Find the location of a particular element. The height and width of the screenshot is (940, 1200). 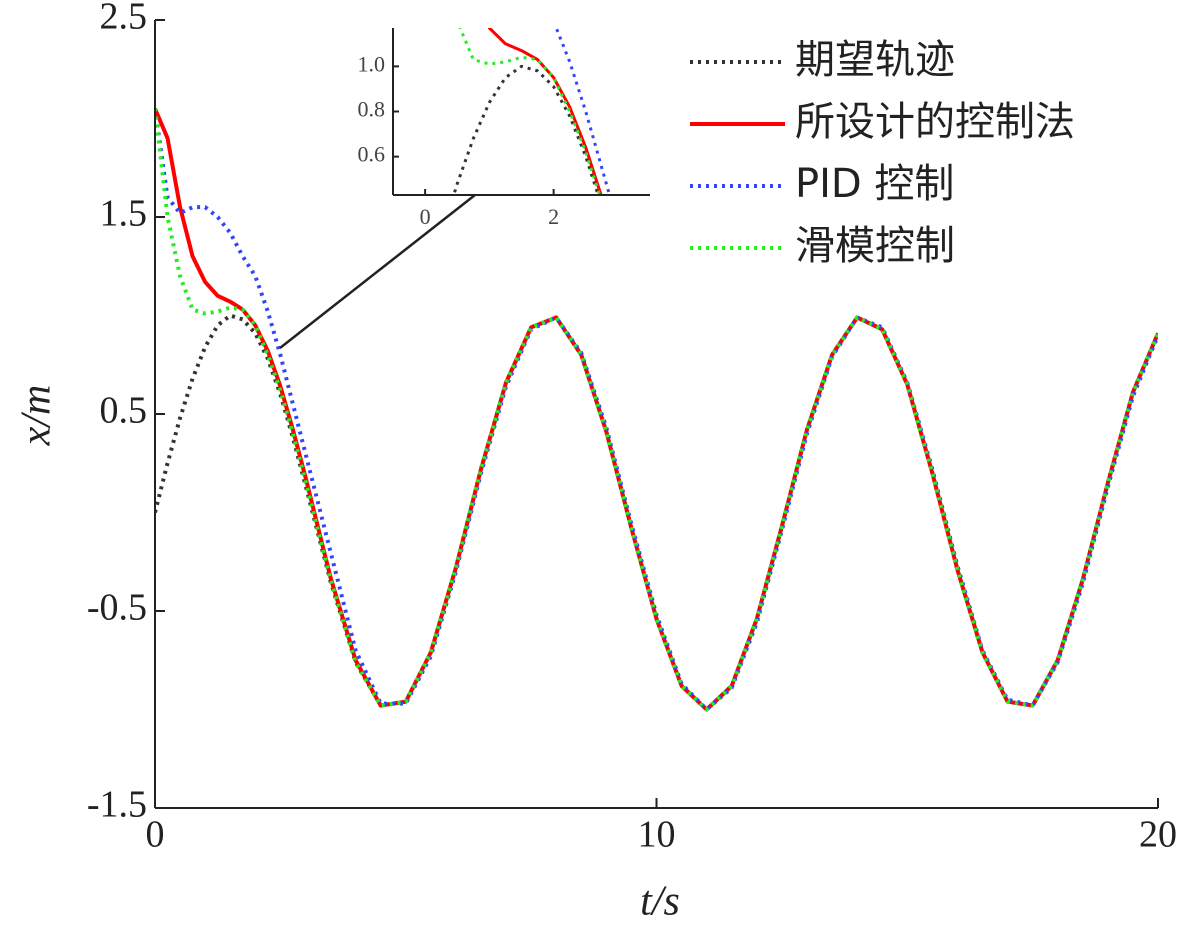

y-tick-label: 1.0 is located at coordinates (372, 63).